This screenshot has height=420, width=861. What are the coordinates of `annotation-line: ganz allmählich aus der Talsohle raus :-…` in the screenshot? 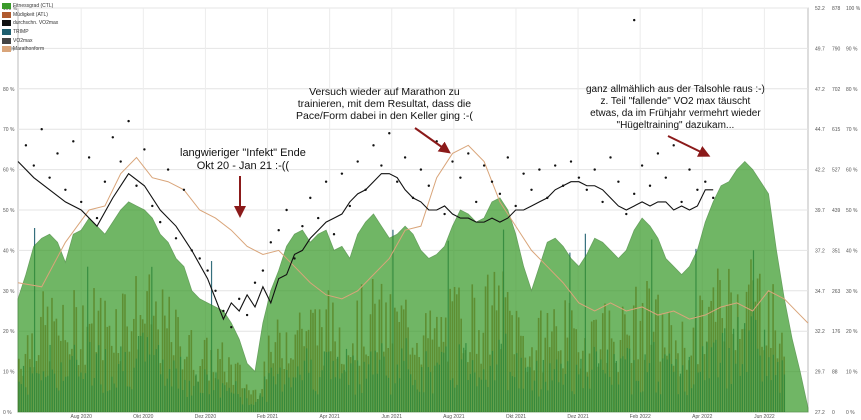 It's located at (675, 89).